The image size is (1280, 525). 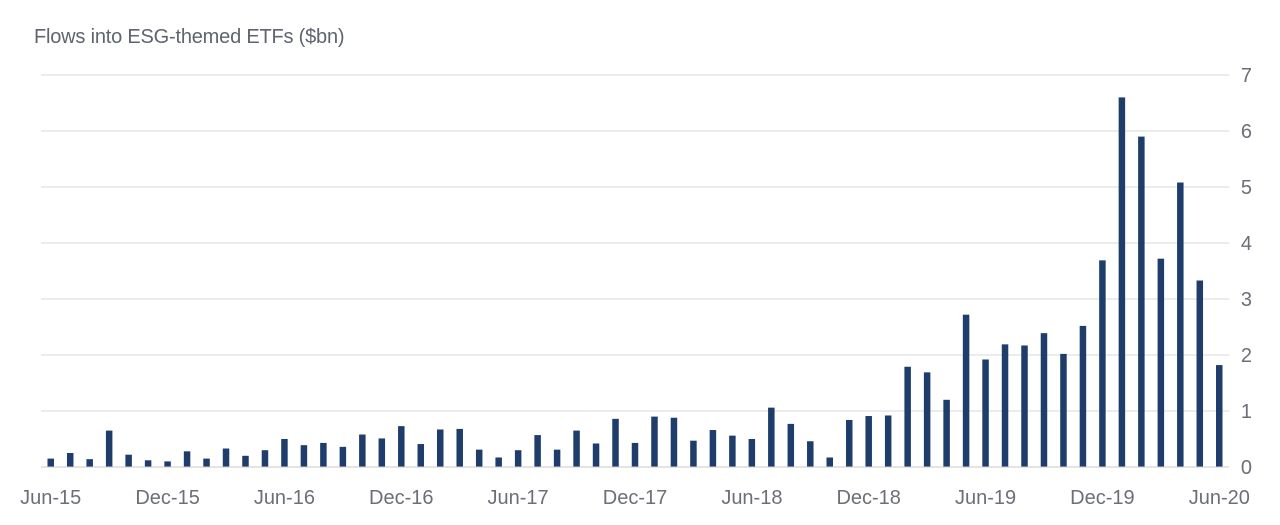 What do you see at coordinates (50, 498) in the screenshot?
I see `x-tick-label: Jun-15` at bounding box center [50, 498].